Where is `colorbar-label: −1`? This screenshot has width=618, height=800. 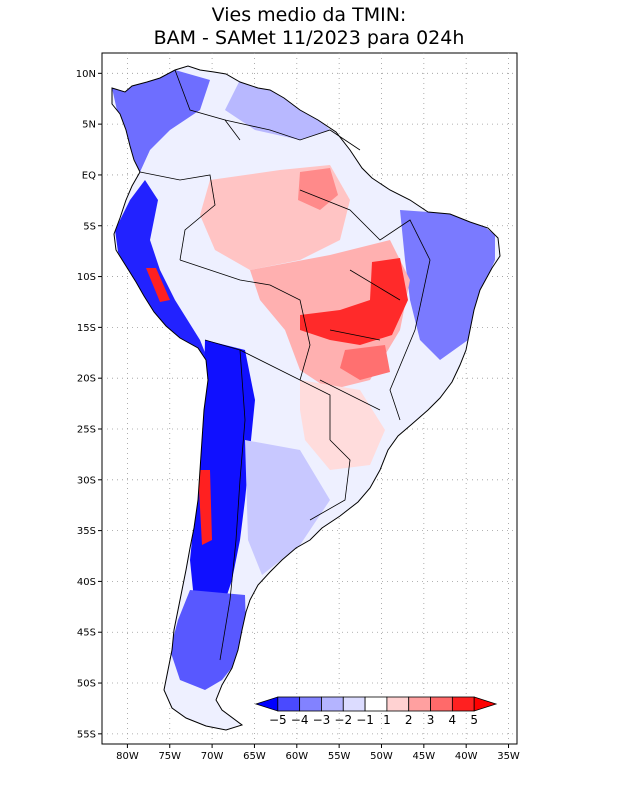 colorbar-label: −1 is located at coordinates (365, 720).